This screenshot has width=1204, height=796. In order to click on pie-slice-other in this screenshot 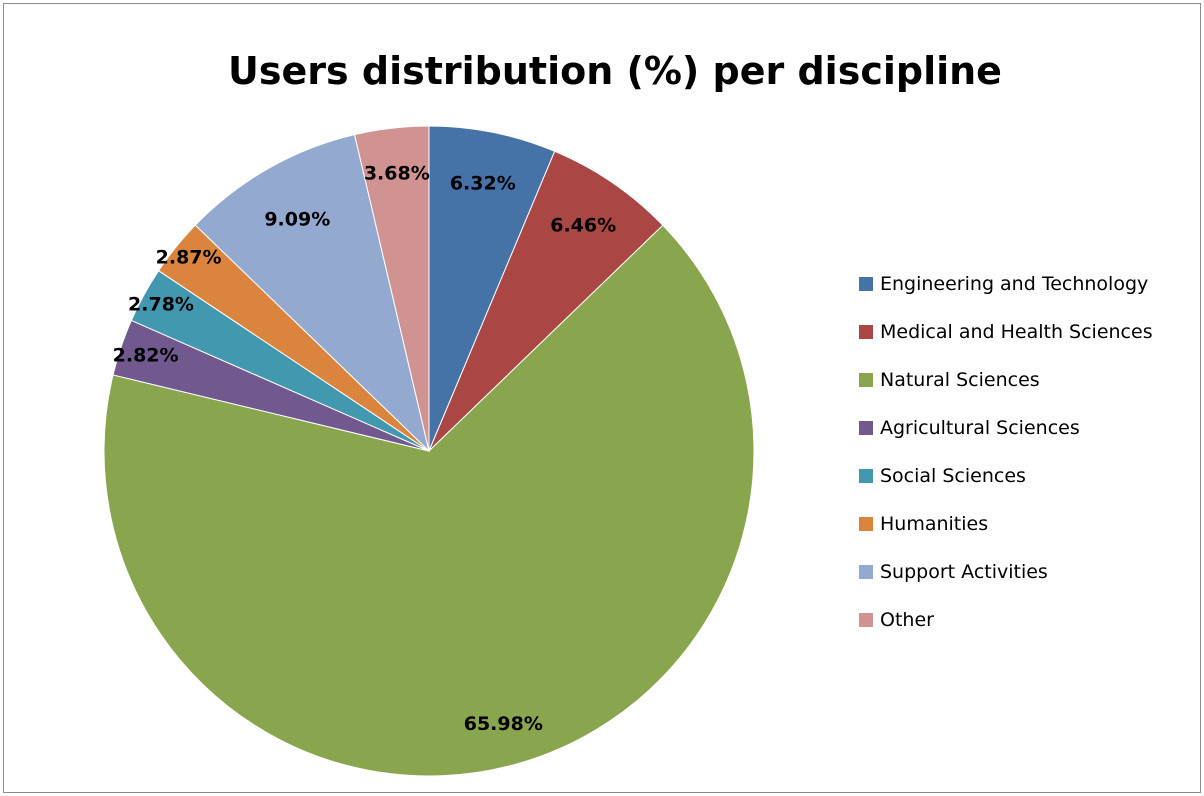, I will do `click(391, 288)`.